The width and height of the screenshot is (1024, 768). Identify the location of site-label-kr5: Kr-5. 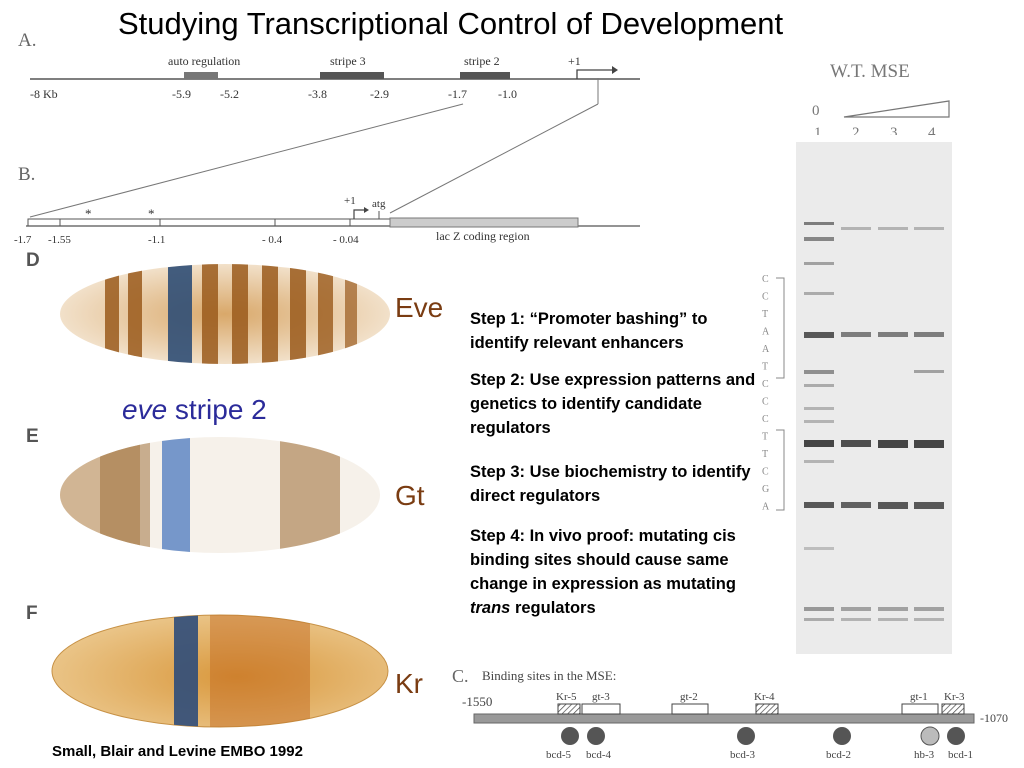
(566, 697).